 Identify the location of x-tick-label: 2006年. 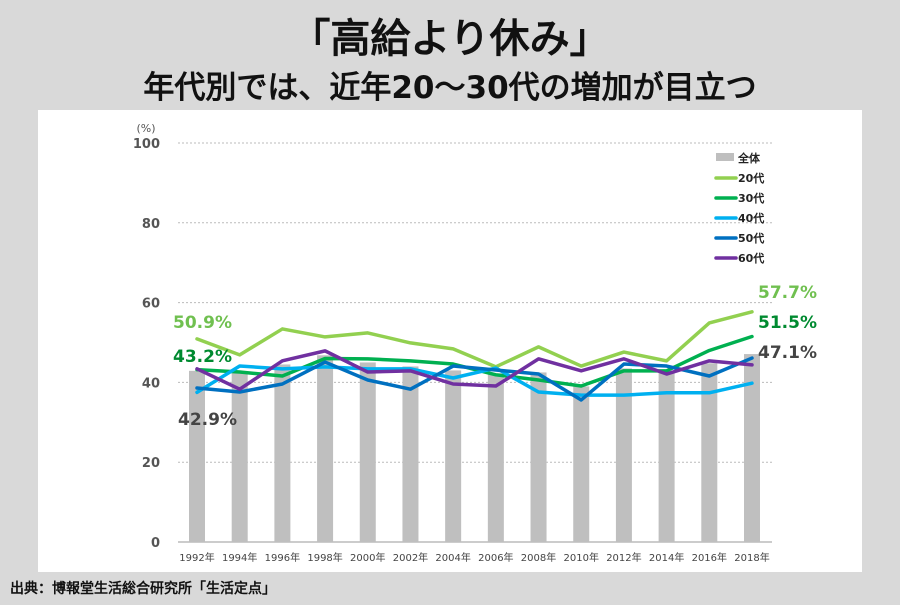
(495, 557).